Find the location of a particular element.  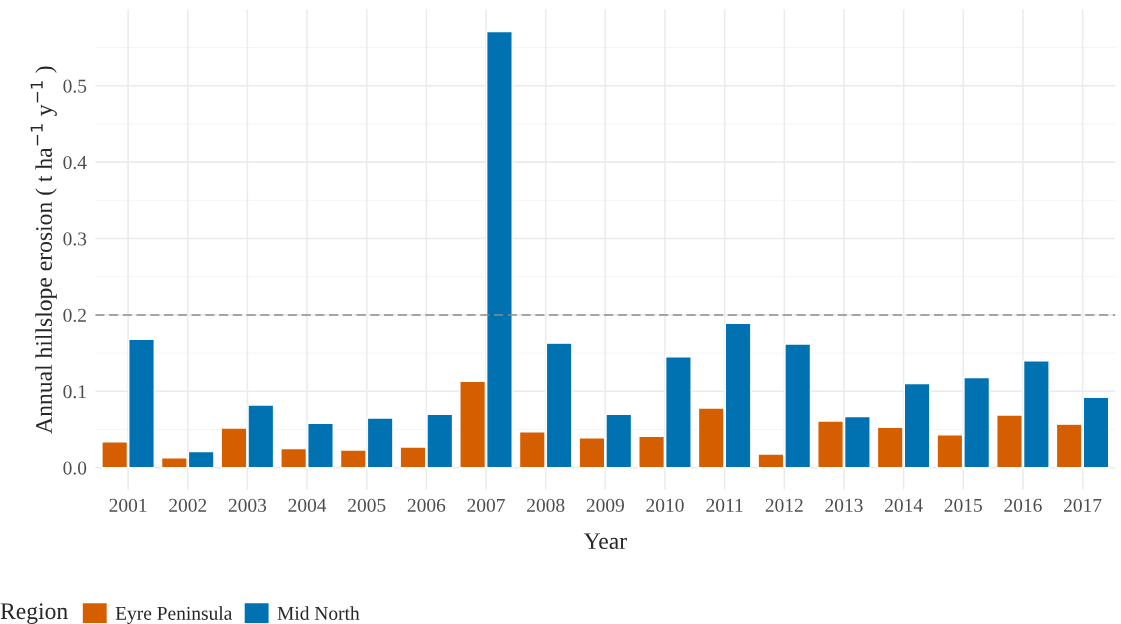

x-tick-label: 2016 is located at coordinates (1023, 505).